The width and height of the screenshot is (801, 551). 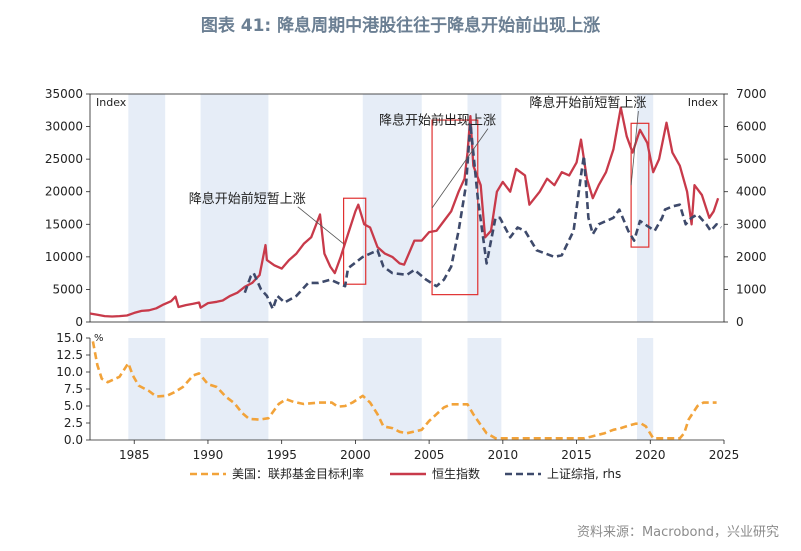 I want to click on bottom-left-tick-label: 7.5, so click(x=73, y=389).